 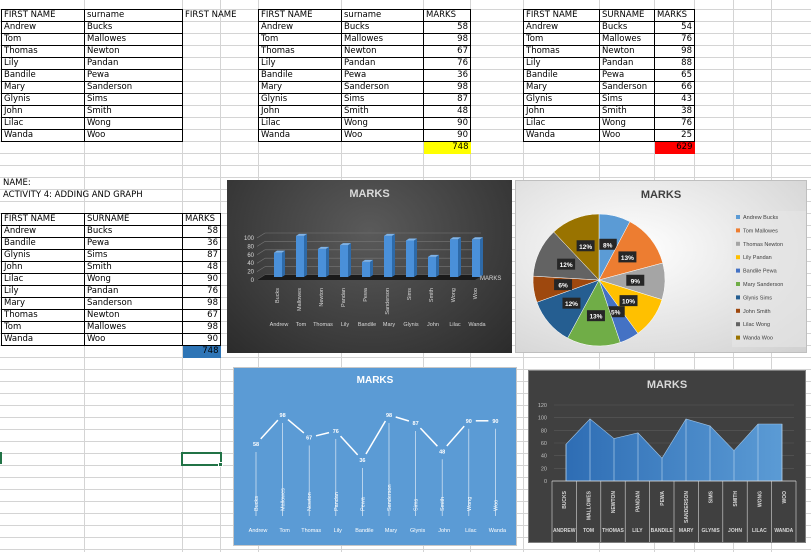 I want to click on marks-cell: 65, so click(x=674, y=75).